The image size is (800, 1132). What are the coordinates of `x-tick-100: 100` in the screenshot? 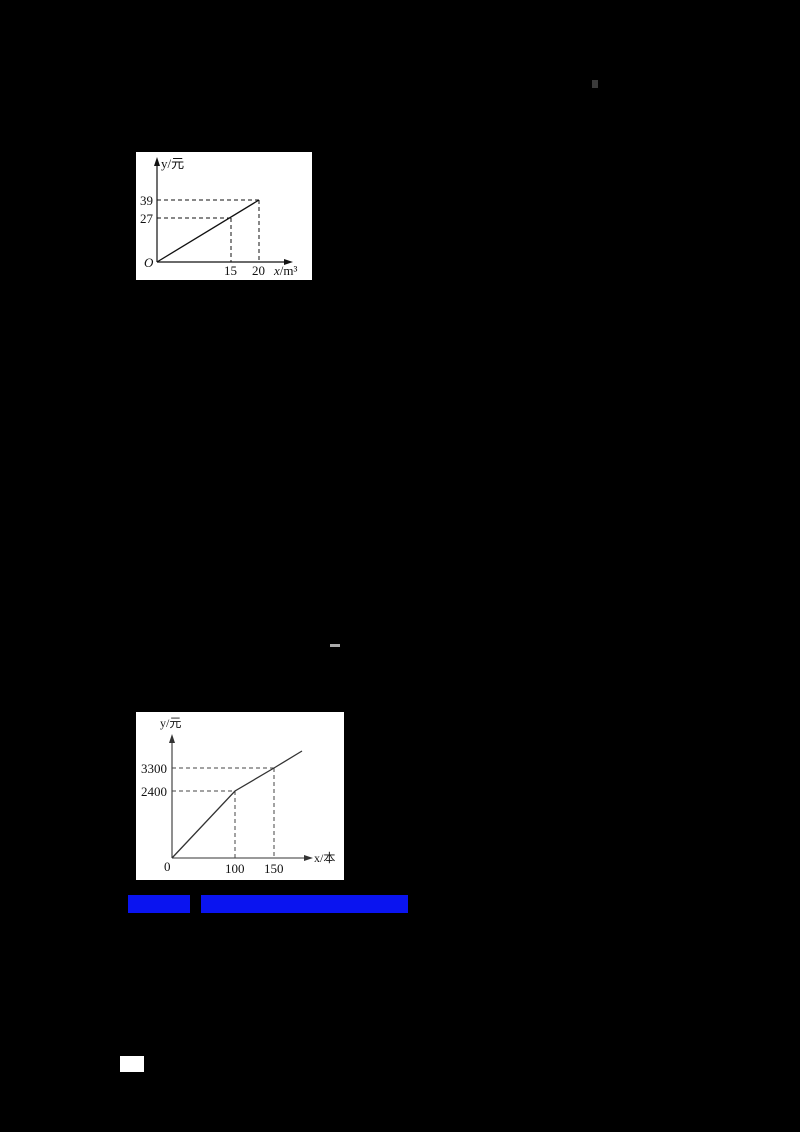 It's located at (235, 868).